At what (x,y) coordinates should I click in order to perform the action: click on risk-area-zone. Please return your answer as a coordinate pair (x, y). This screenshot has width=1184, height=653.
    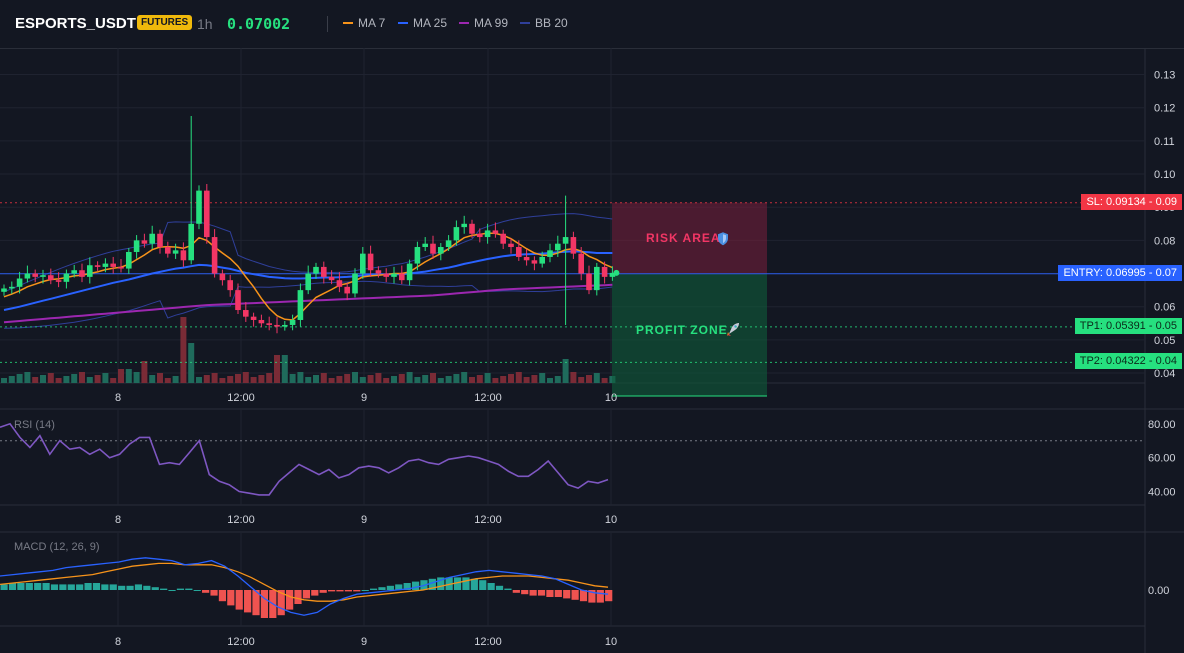
    Looking at the image, I should click on (689, 238).